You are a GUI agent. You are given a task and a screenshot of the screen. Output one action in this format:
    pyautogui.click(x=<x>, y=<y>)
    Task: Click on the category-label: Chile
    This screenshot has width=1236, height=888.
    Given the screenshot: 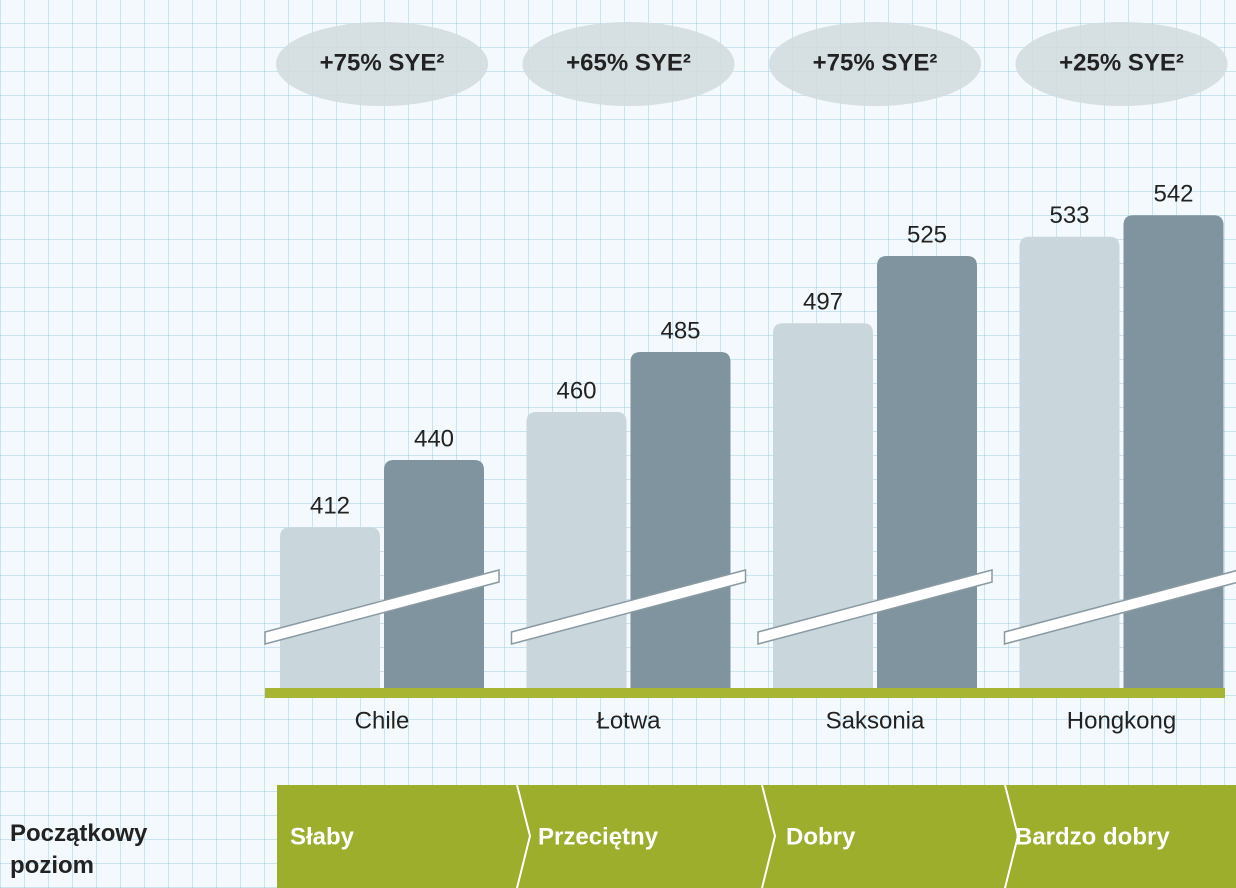 What is the action you would take?
    pyautogui.click(x=382, y=720)
    